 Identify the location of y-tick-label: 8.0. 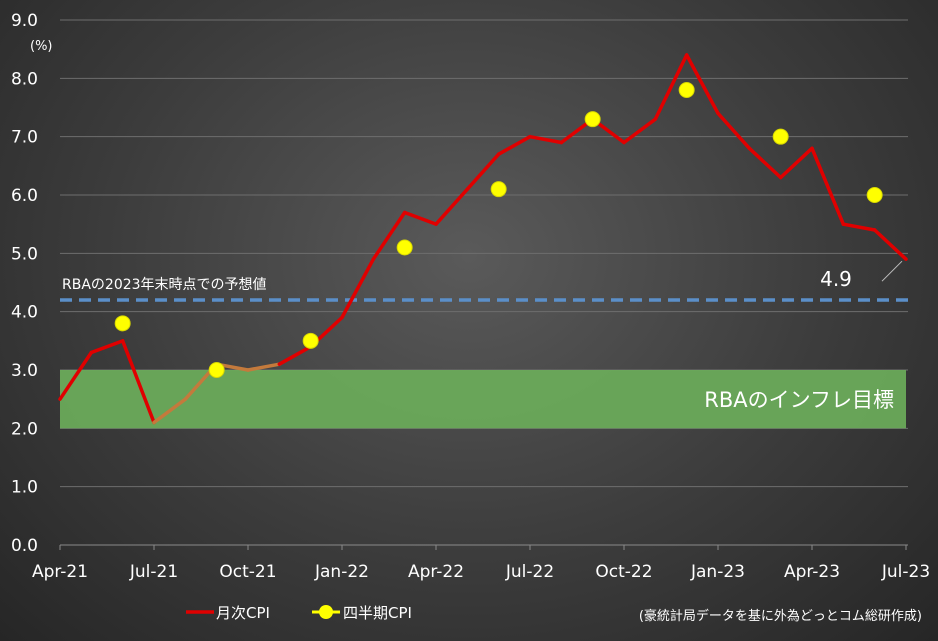
(24, 79).